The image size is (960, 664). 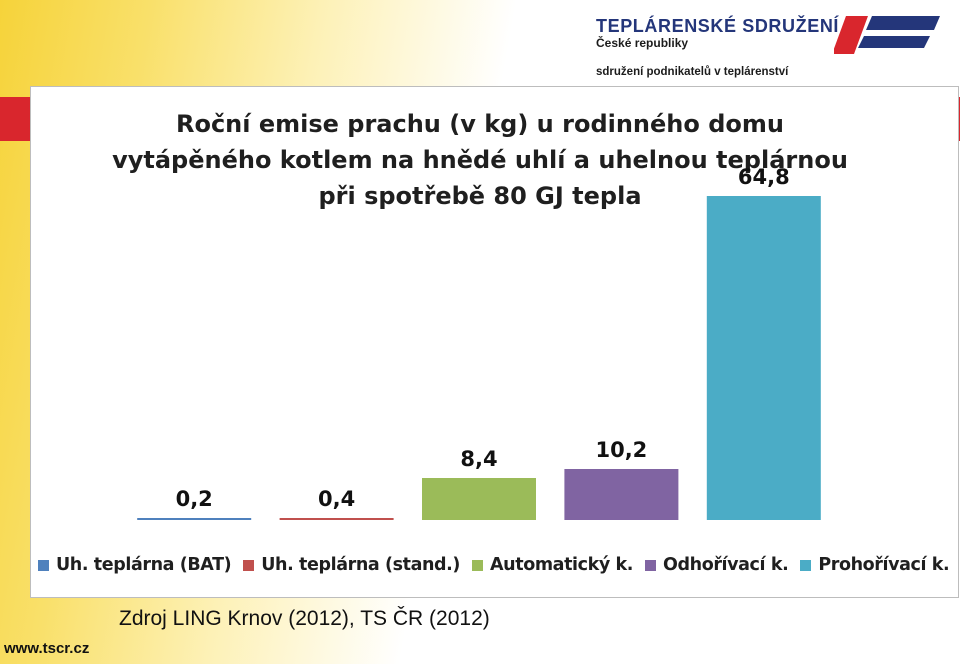 What do you see at coordinates (692, 72) in the screenshot?
I see `organization-tagline: sdružení podnikatelů v teplárenství` at bounding box center [692, 72].